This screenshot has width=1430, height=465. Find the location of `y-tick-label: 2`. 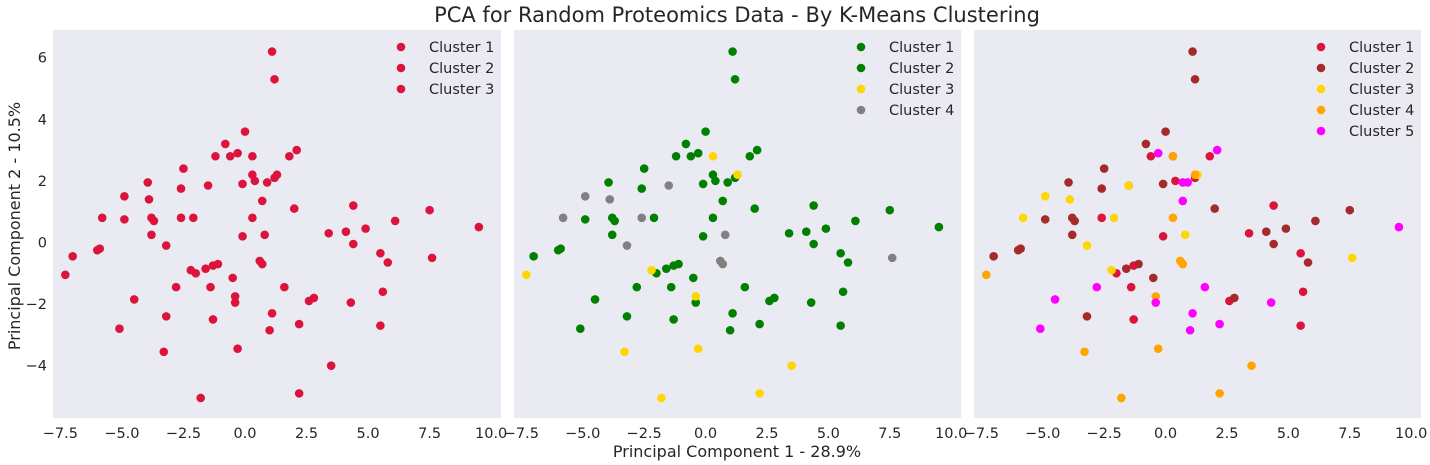

y-tick-label: 2 is located at coordinates (42, 182).